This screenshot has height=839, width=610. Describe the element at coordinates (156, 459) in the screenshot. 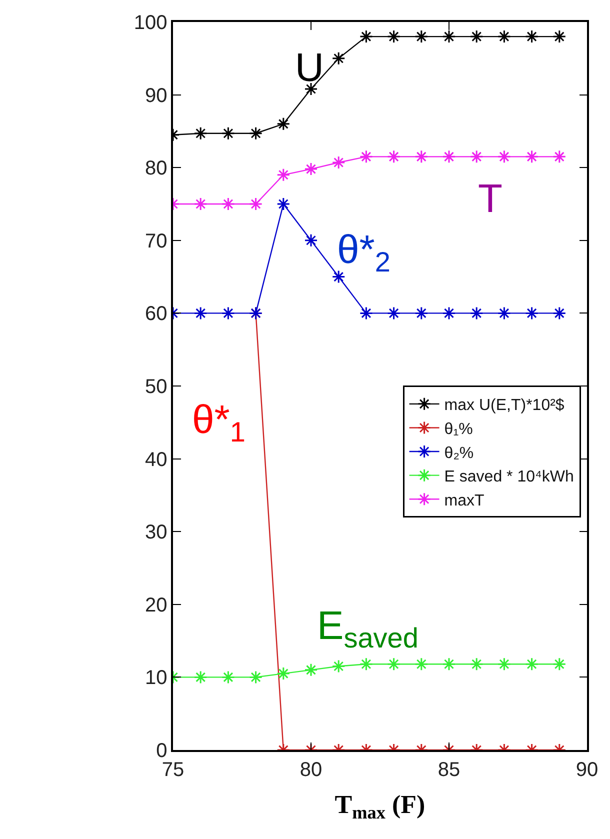

I see `y-tick-label: 40` at that location.